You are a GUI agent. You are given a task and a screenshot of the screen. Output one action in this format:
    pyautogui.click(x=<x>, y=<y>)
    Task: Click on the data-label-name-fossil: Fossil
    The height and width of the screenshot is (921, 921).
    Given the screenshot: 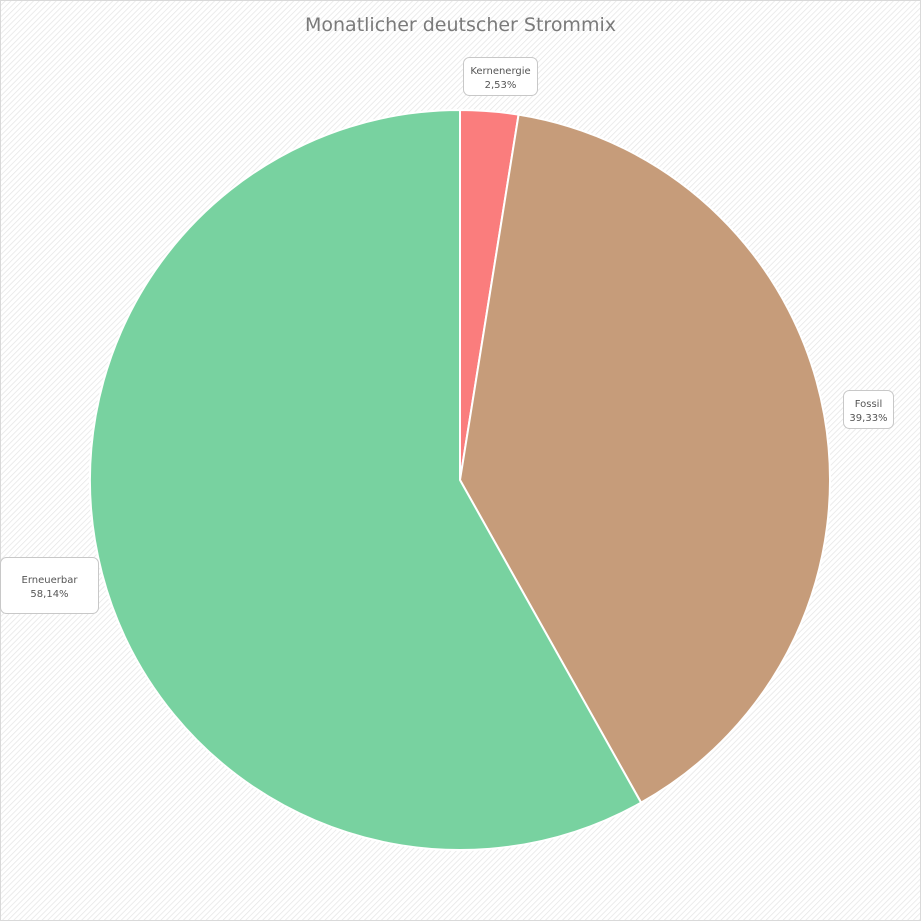 What is the action you would take?
    pyautogui.click(x=869, y=404)
    